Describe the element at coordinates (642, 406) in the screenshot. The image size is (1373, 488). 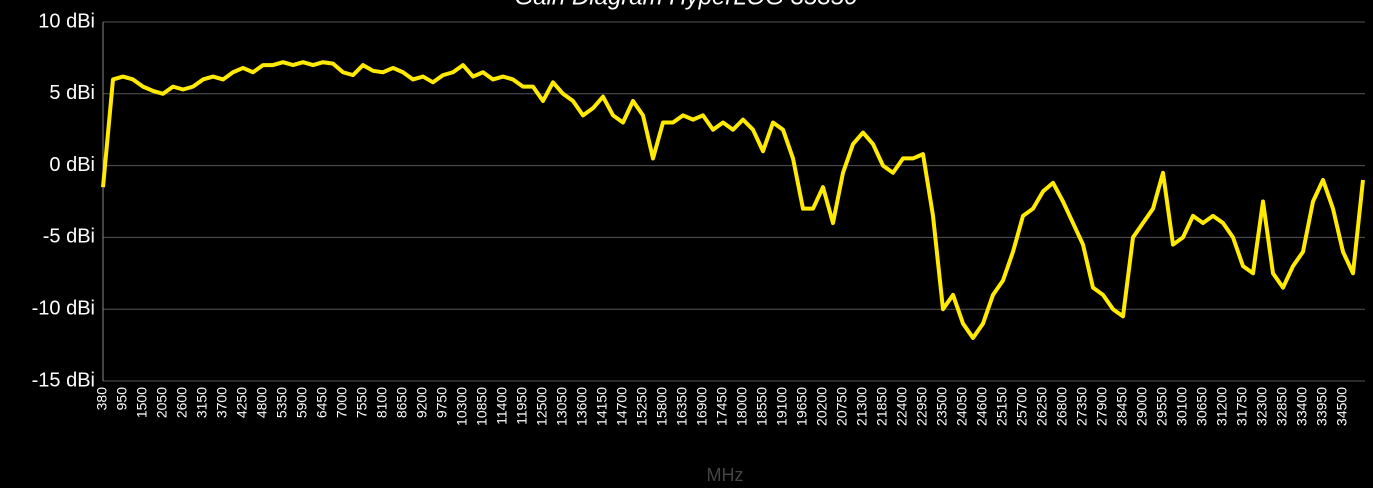
I see `x-tick-label: 15250` at that location.